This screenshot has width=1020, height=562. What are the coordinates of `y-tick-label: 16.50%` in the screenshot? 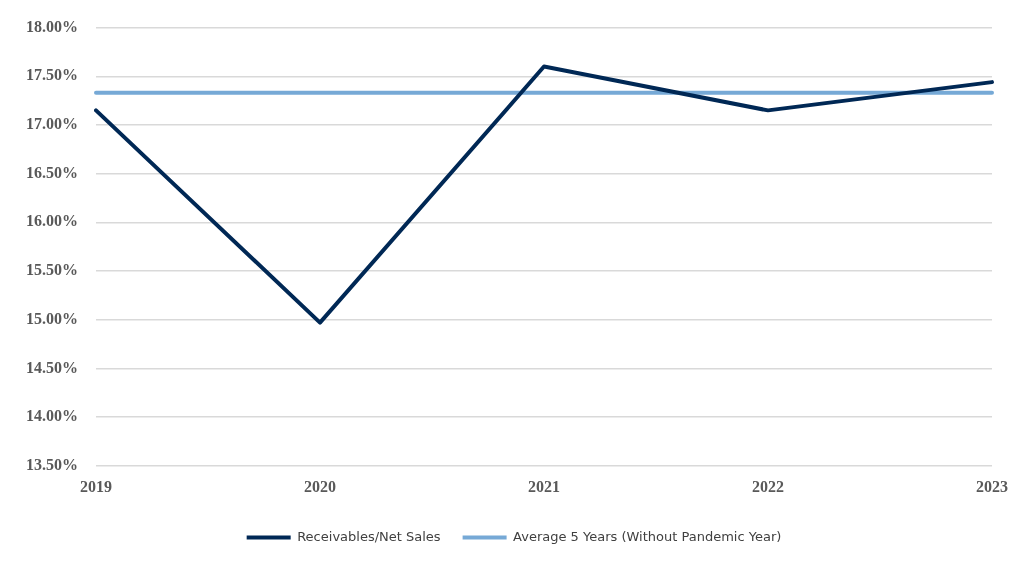 It's located at (52, 172).